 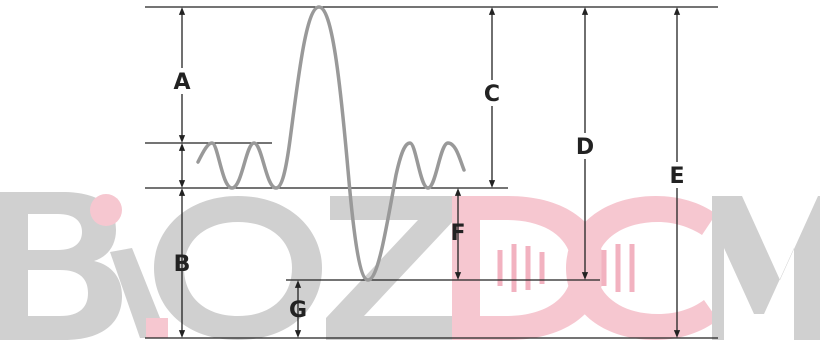 I want to click on label-g: G, so click(x=298, y=310).